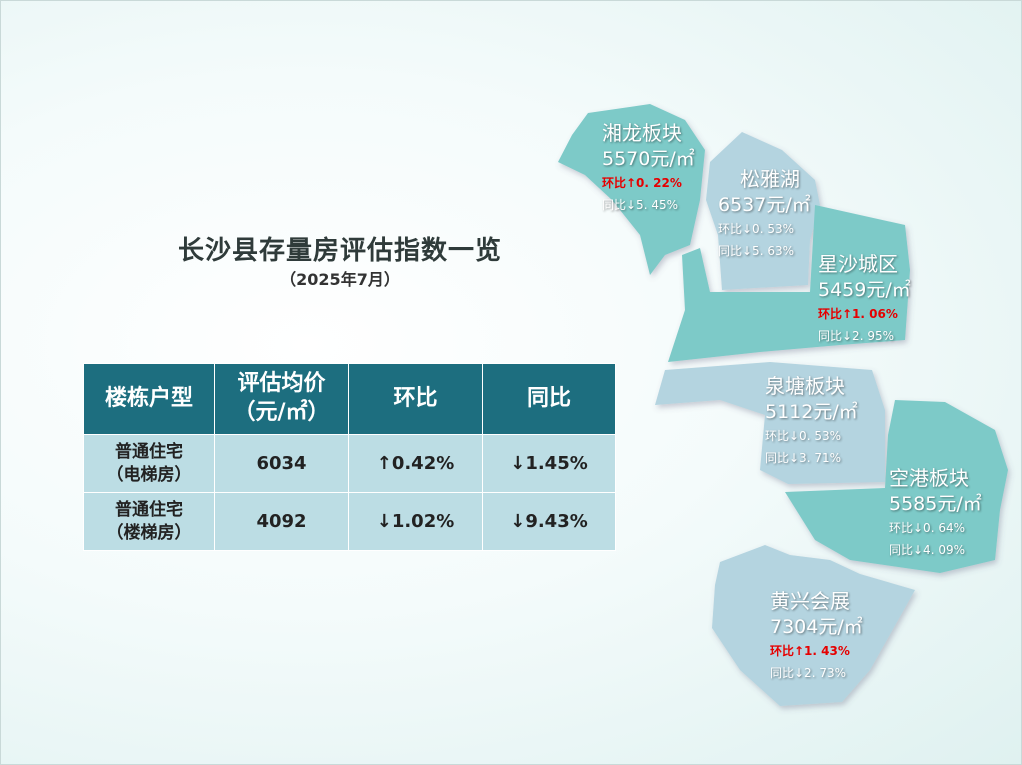 The image size is (1022, 765). I want to click on region-huangxing, so click(813, 625).